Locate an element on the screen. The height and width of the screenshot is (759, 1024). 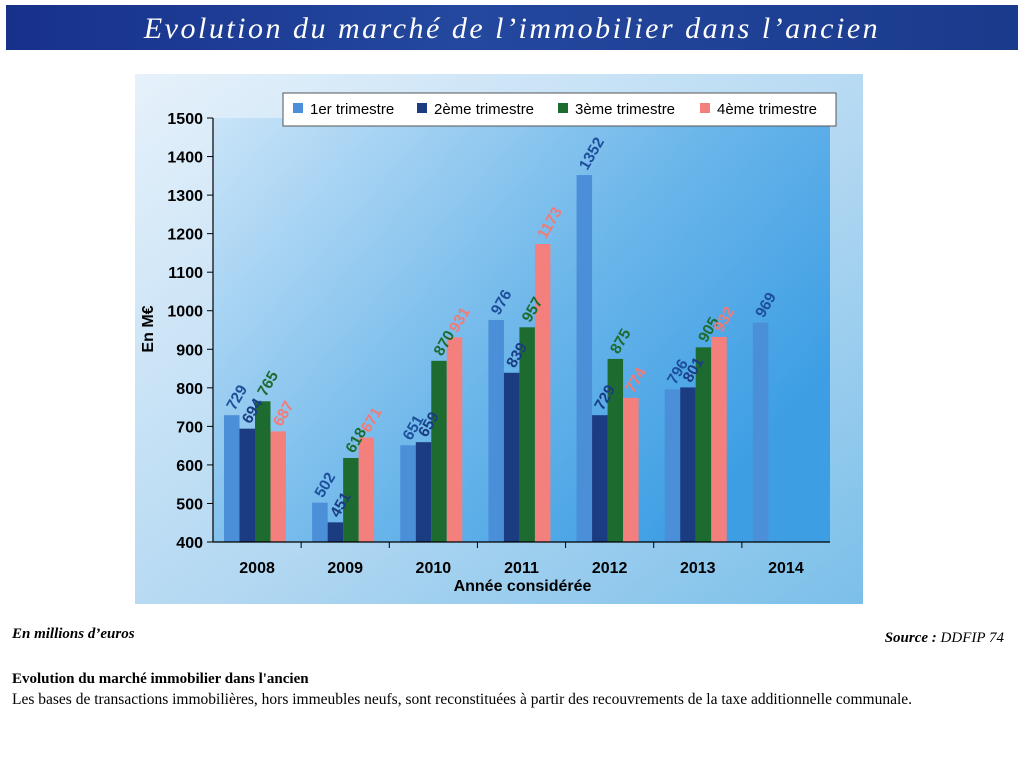
y-axis-title: En M€ is located at coordinates (148, 328).